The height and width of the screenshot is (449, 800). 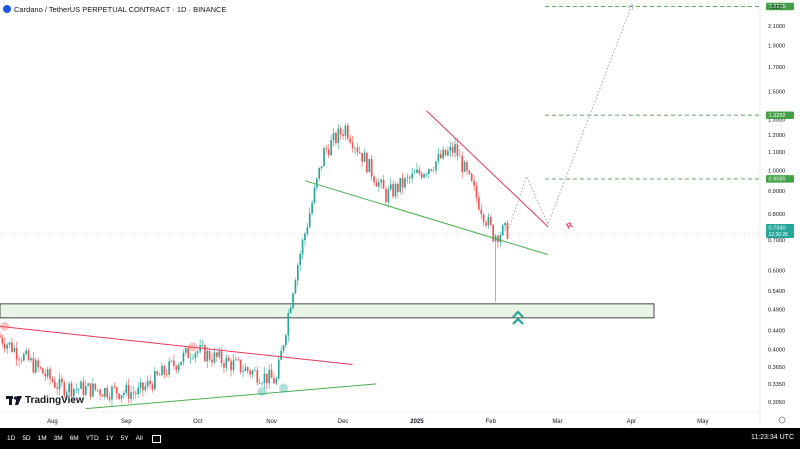 What do you see at coordinates (776, 241) in the screenshot?
I see `price-tick-label: 0.7000` at bounding box center [776, 241].